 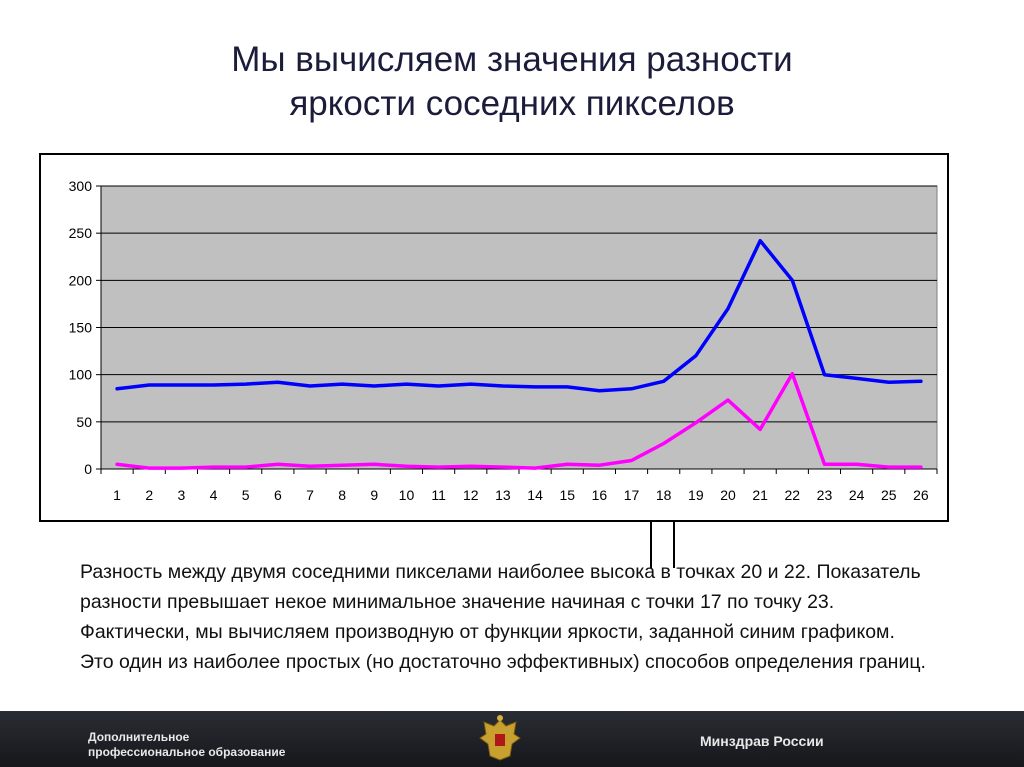 What do you see at coordinates (793, 495) in the screenshot?
I see `x-tick-label: 22` at bounding box center [793, 495].